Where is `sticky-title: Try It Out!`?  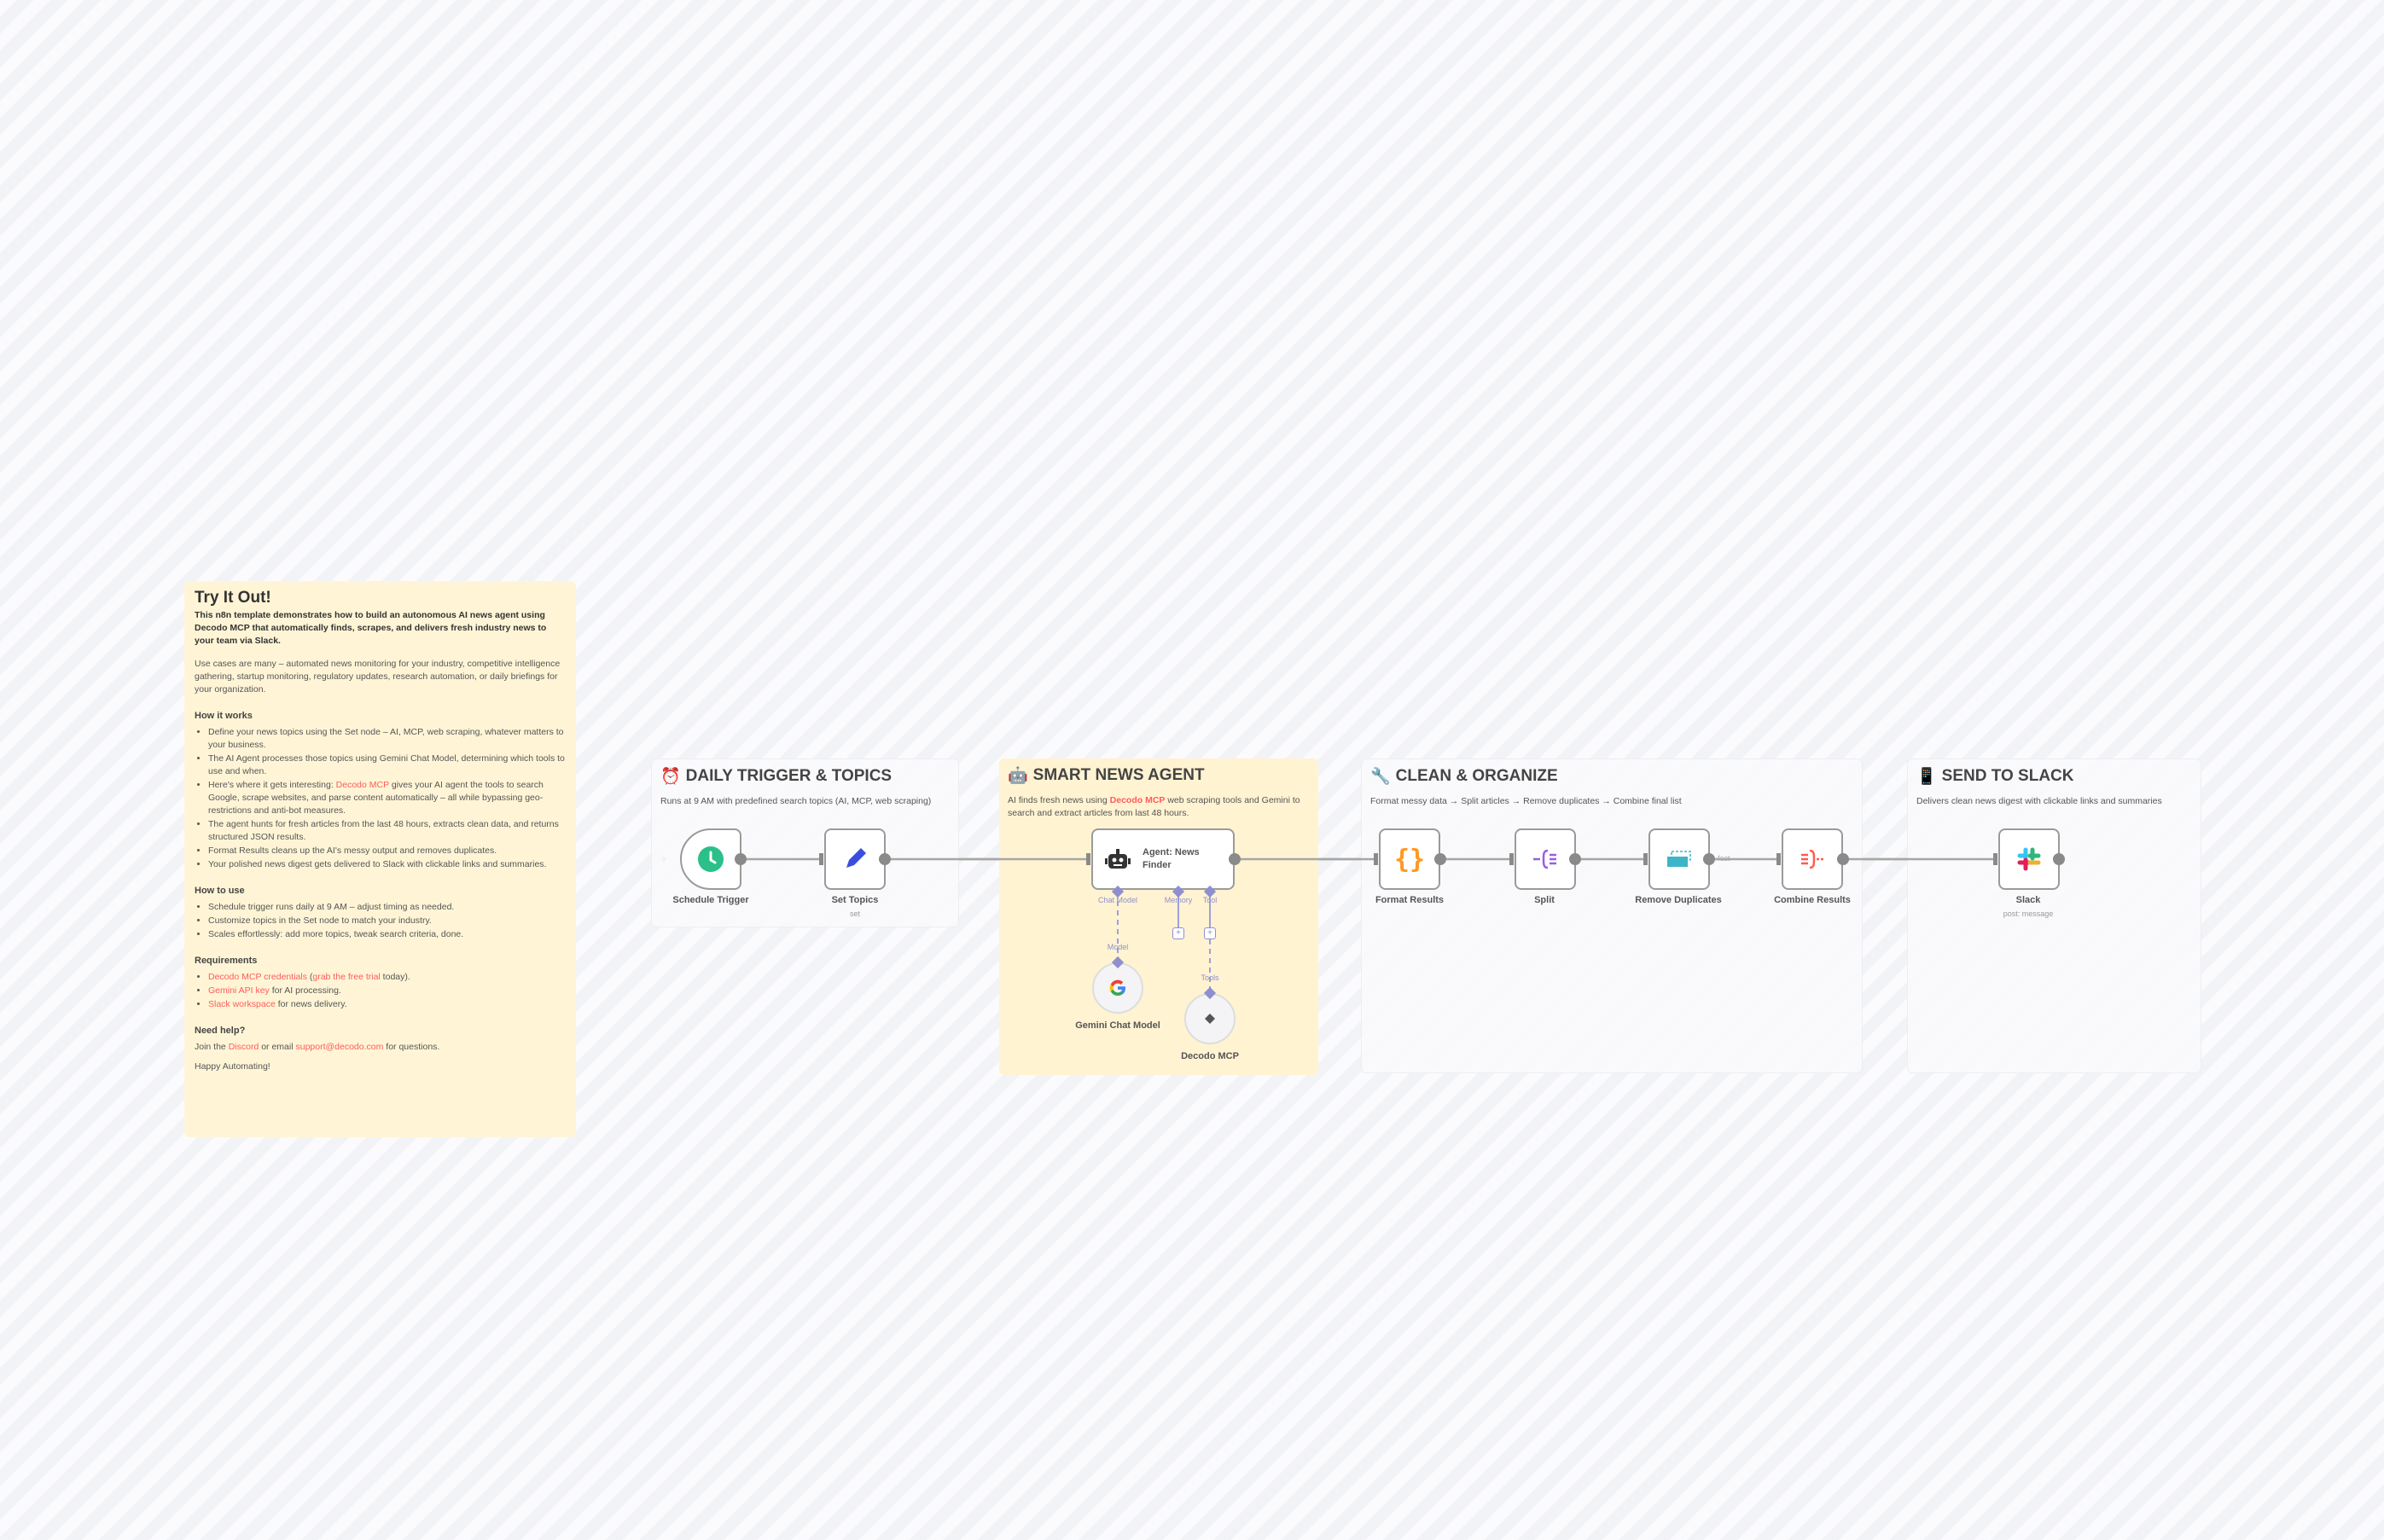
sticky-title: Try It Out! is located at coordinates (233, 598).